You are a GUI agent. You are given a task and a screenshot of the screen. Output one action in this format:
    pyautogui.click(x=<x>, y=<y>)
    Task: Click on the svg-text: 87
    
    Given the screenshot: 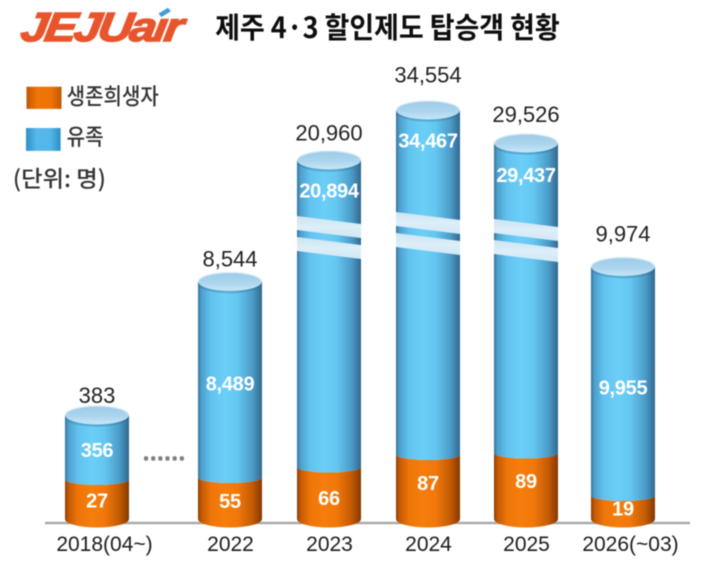 What is the action you would take?
    pyautogui.click(x=428, y=484)
    